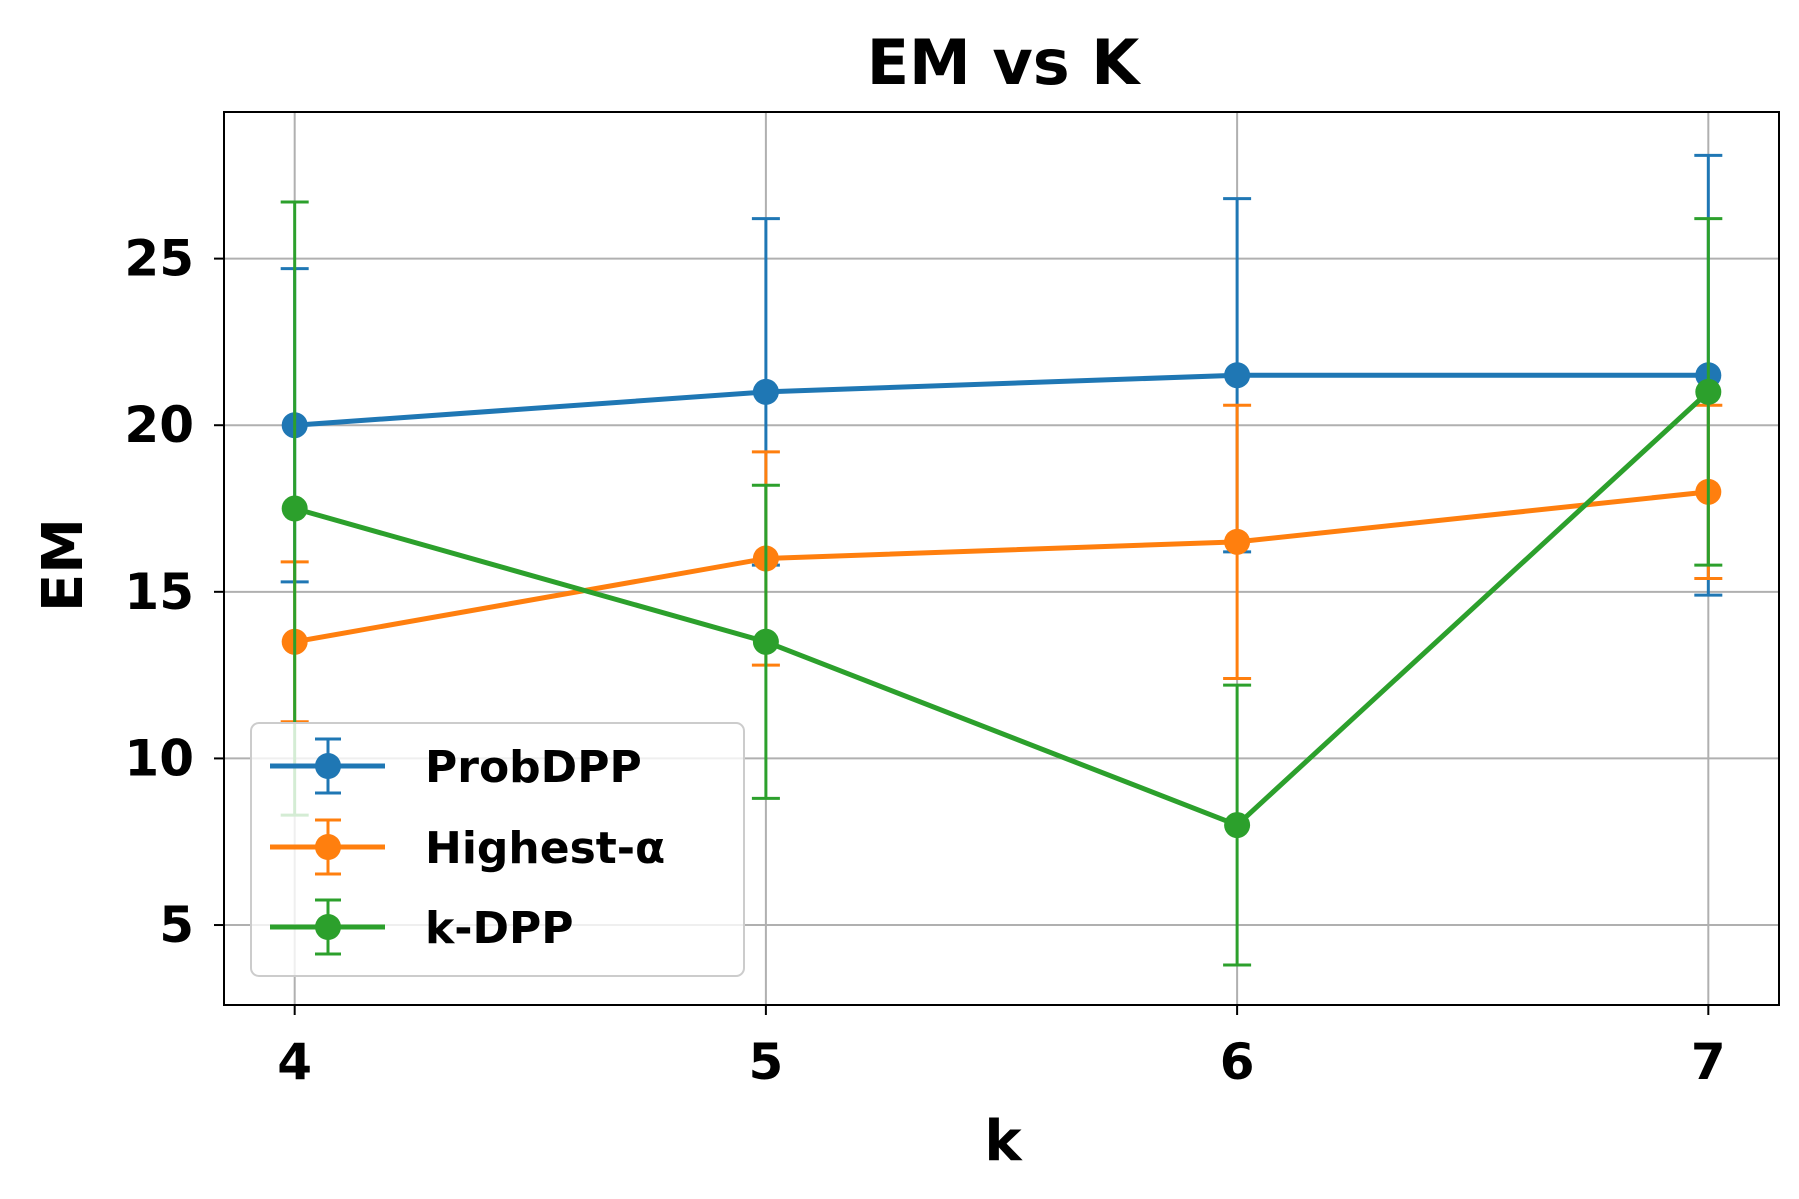 The height and width of the screenshot is (1199, 1799). I want to click on chart-title: EM vs K, so click(1004, 62).